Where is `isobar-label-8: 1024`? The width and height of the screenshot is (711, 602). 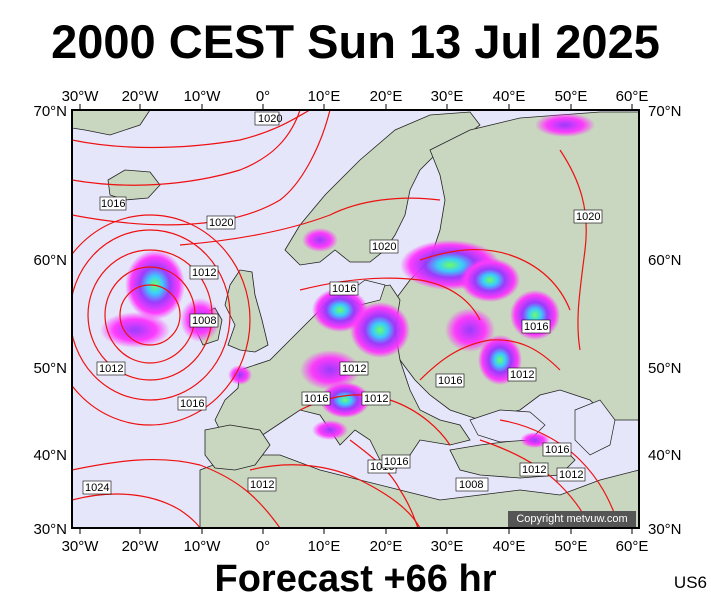 isobar-label-8: 1024 is located at coordinates (97, 487).